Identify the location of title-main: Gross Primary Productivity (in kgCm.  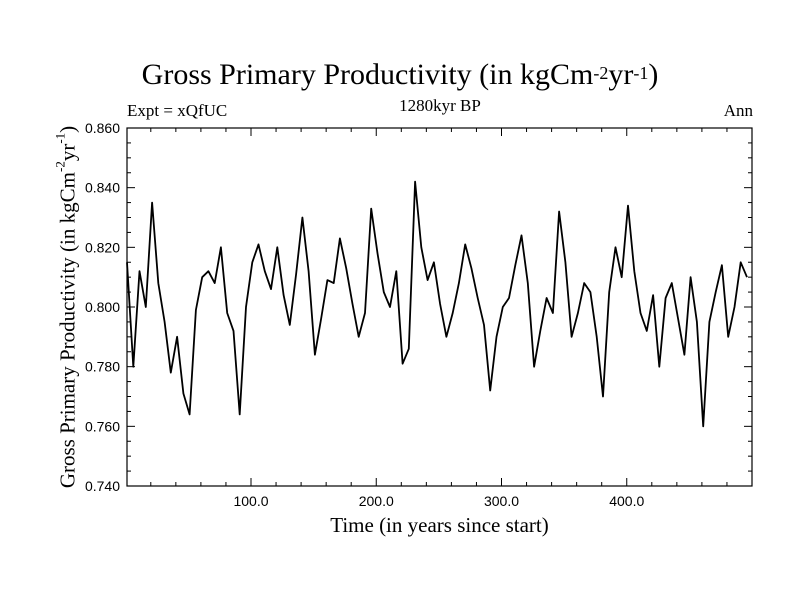
(367, 74).